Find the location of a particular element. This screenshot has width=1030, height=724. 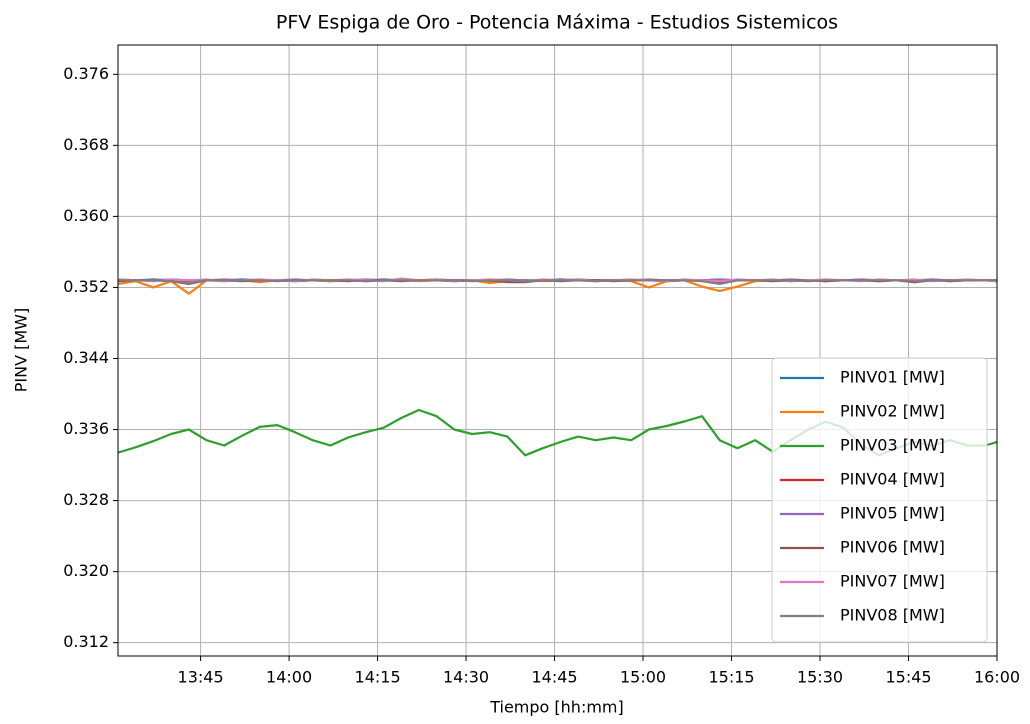

x-tick-label: 14:45 is located at coordinates (554, 677).